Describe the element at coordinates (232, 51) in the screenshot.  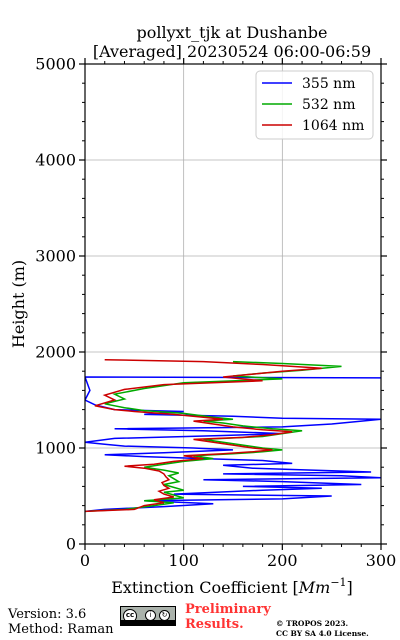
I see `chart-title-line2: [Averaged] 20230524 06:00-06:59` at that location.